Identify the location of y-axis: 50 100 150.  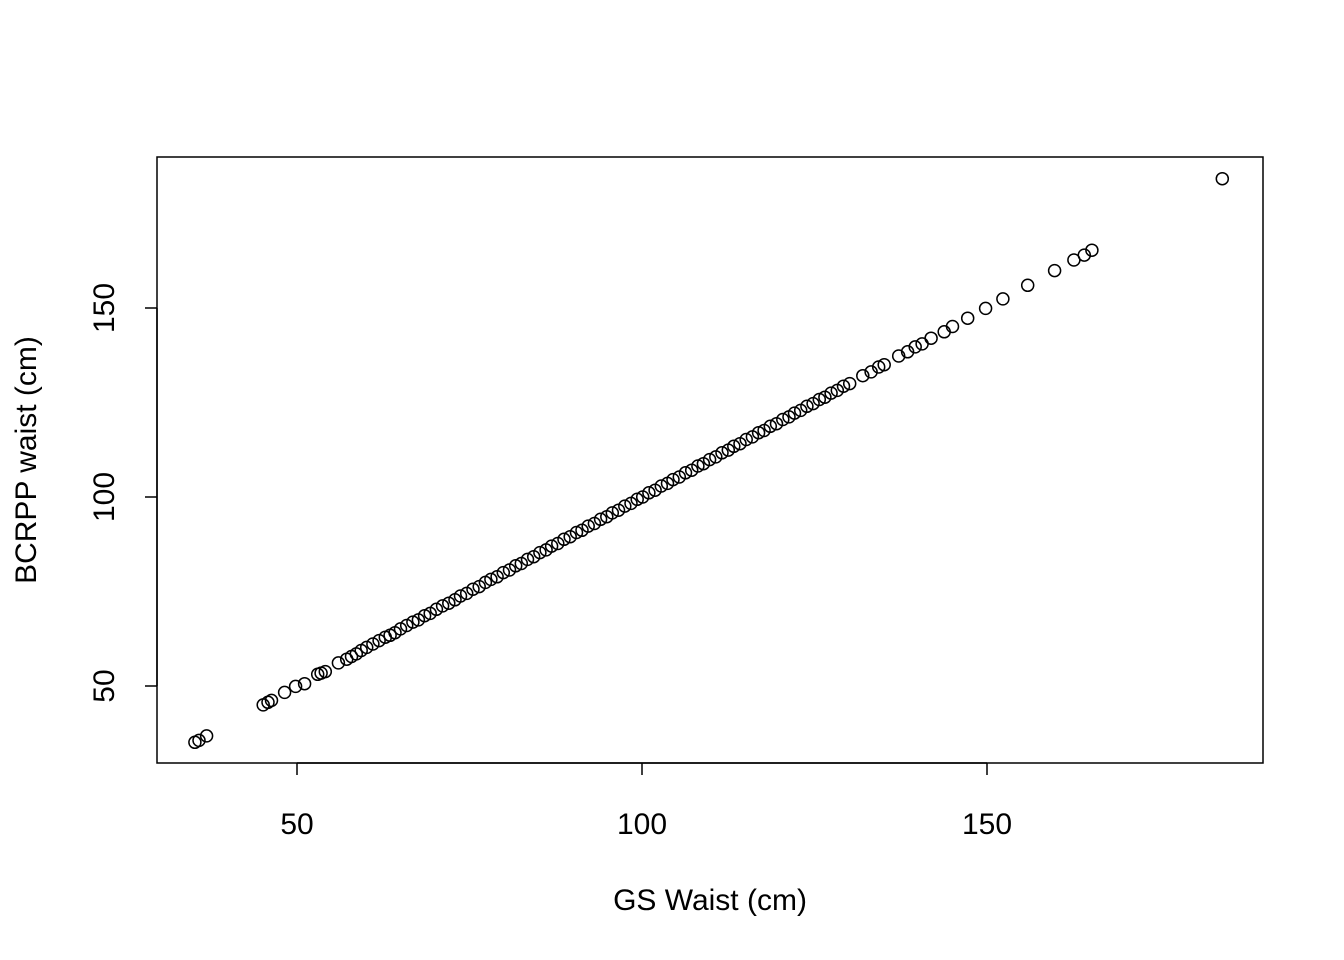
(123, 493).